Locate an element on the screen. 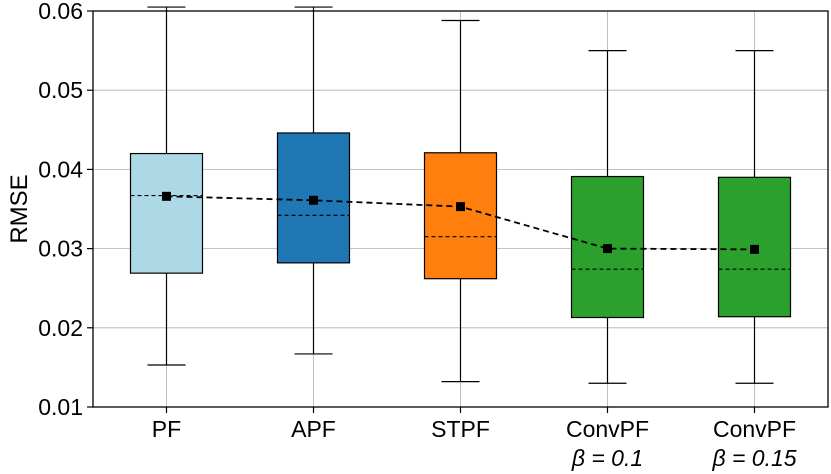  mean-layer is located at coordinates (460, 222).